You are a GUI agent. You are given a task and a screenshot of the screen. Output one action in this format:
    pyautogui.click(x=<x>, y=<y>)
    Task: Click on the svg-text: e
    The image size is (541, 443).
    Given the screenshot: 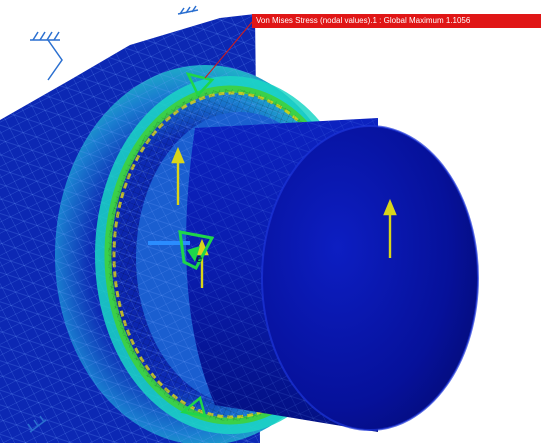 What is the action you would take?
    pyautogui.click(x=199, y=259)
    